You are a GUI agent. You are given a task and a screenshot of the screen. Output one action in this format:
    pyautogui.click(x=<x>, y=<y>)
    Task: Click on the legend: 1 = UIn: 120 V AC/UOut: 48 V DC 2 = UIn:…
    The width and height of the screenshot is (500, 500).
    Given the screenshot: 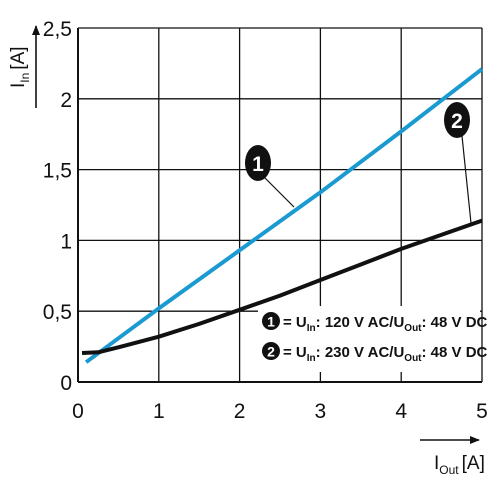 What is the action you would take?
    pyautogui.click(x=373, y=339)
    